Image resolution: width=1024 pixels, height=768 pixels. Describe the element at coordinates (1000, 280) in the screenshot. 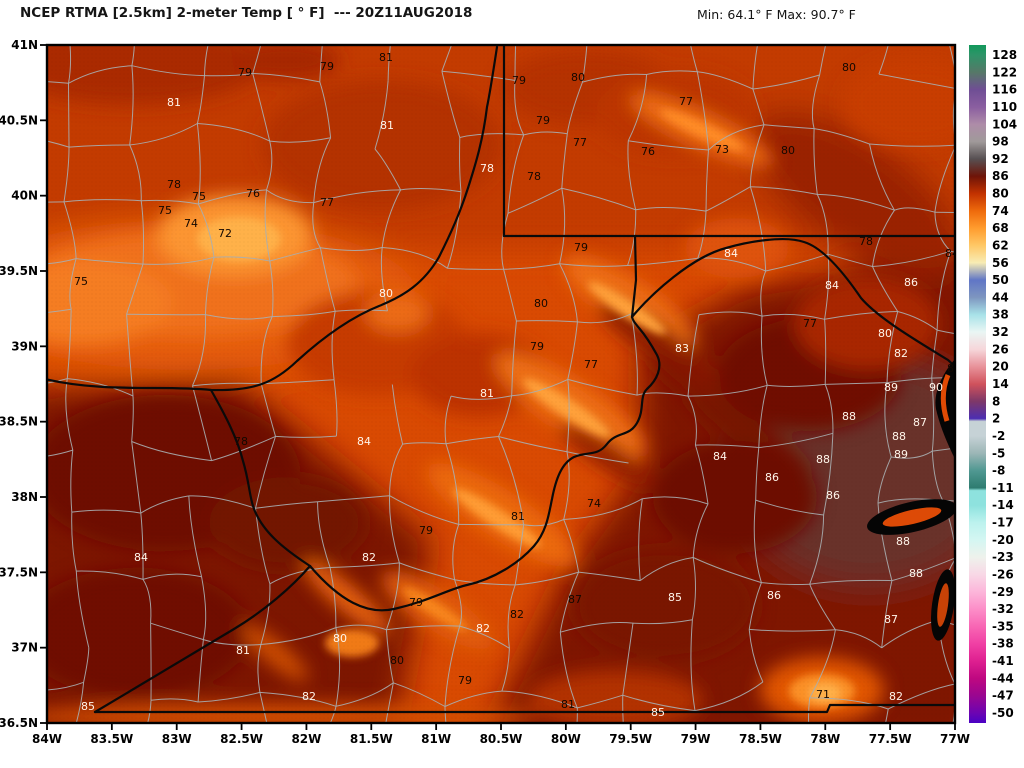

I see `colorbar-tick-label: 50` at that location.